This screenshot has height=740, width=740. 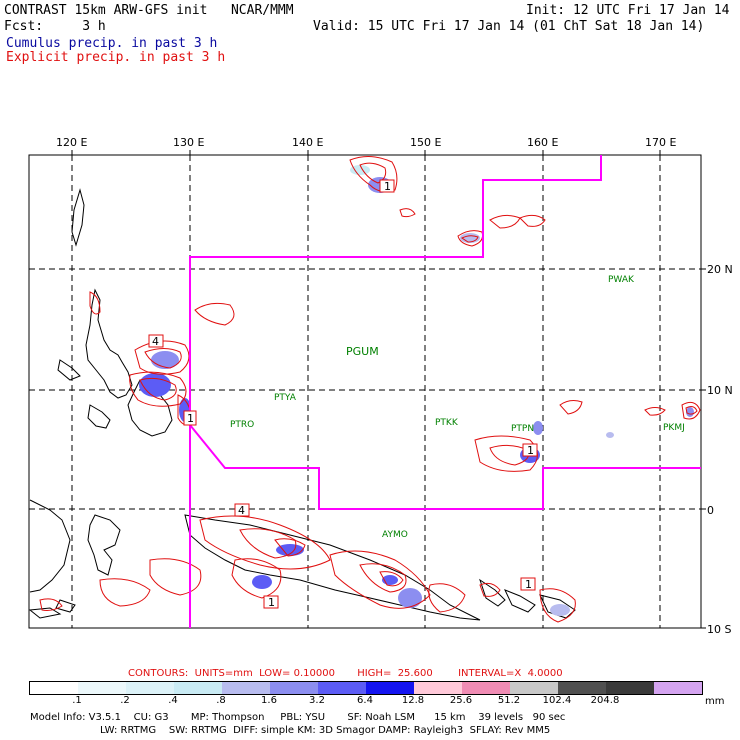 What do you see at coordinates (413, 700) in the screenshot?
I see `colorbar-tick-label: 12.8` at bounding box center [413, 700].